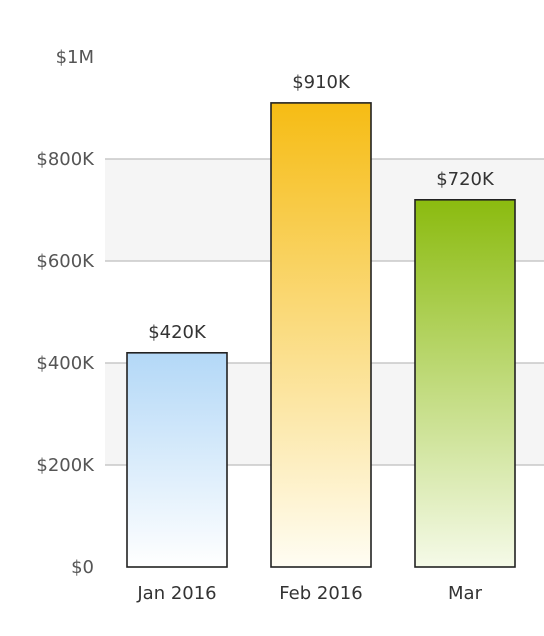 This screenshot has height=636, width=544. What do you see at coordinates (465, 383) in the screenshot?
I see `bar-mar` at bounding box center [465, 383].